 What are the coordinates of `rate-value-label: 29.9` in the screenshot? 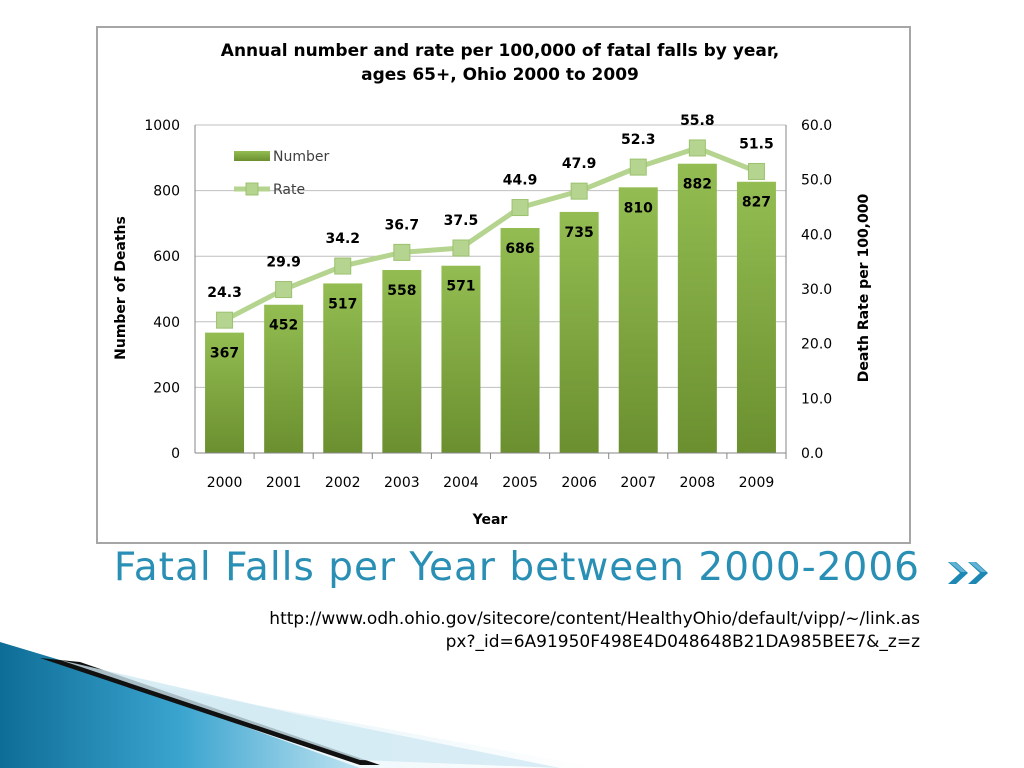 It's located at (283, 263).